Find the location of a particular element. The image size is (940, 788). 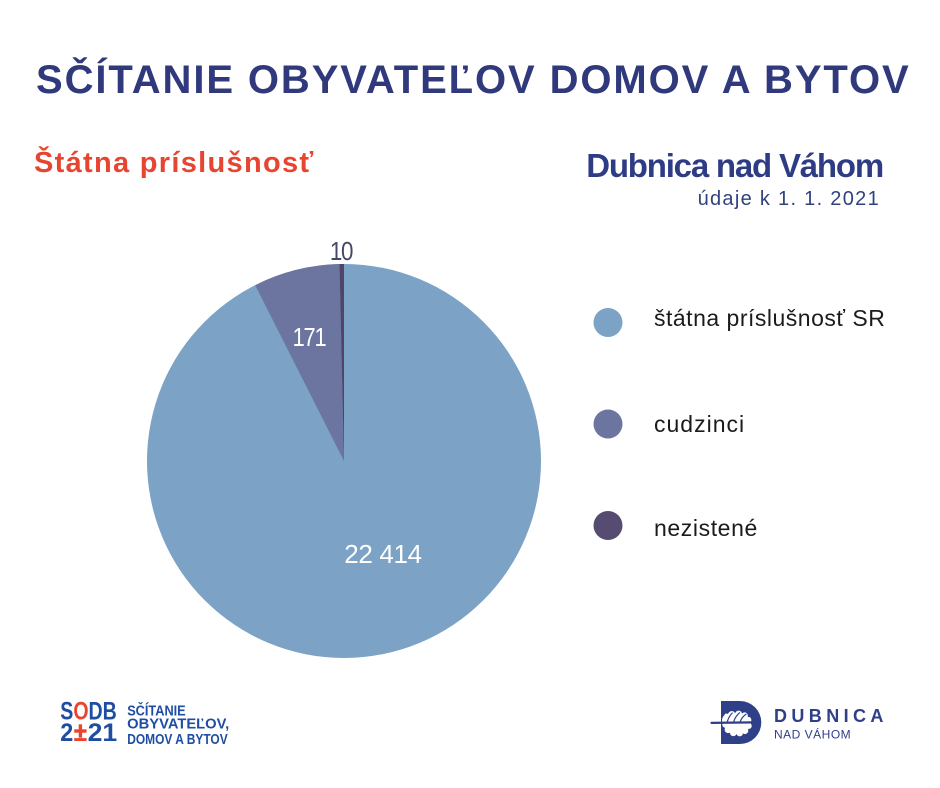

svg-text: SČÍTANIE is located at coordinates (156, 710).